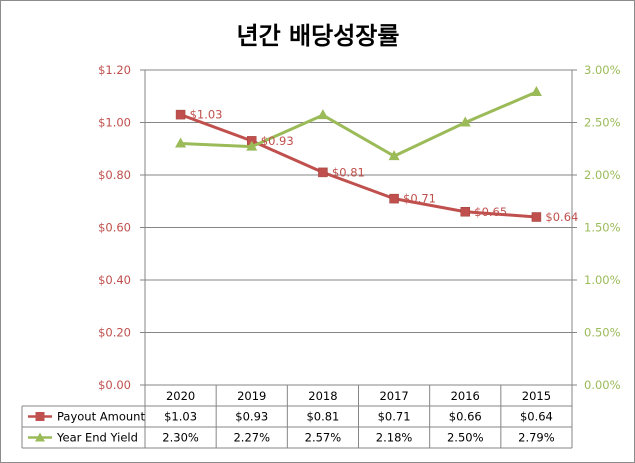 The width and height of the screenshot is (635, 463). I want to click on right-tick-label-6: 3.00%, so click(602, 70).